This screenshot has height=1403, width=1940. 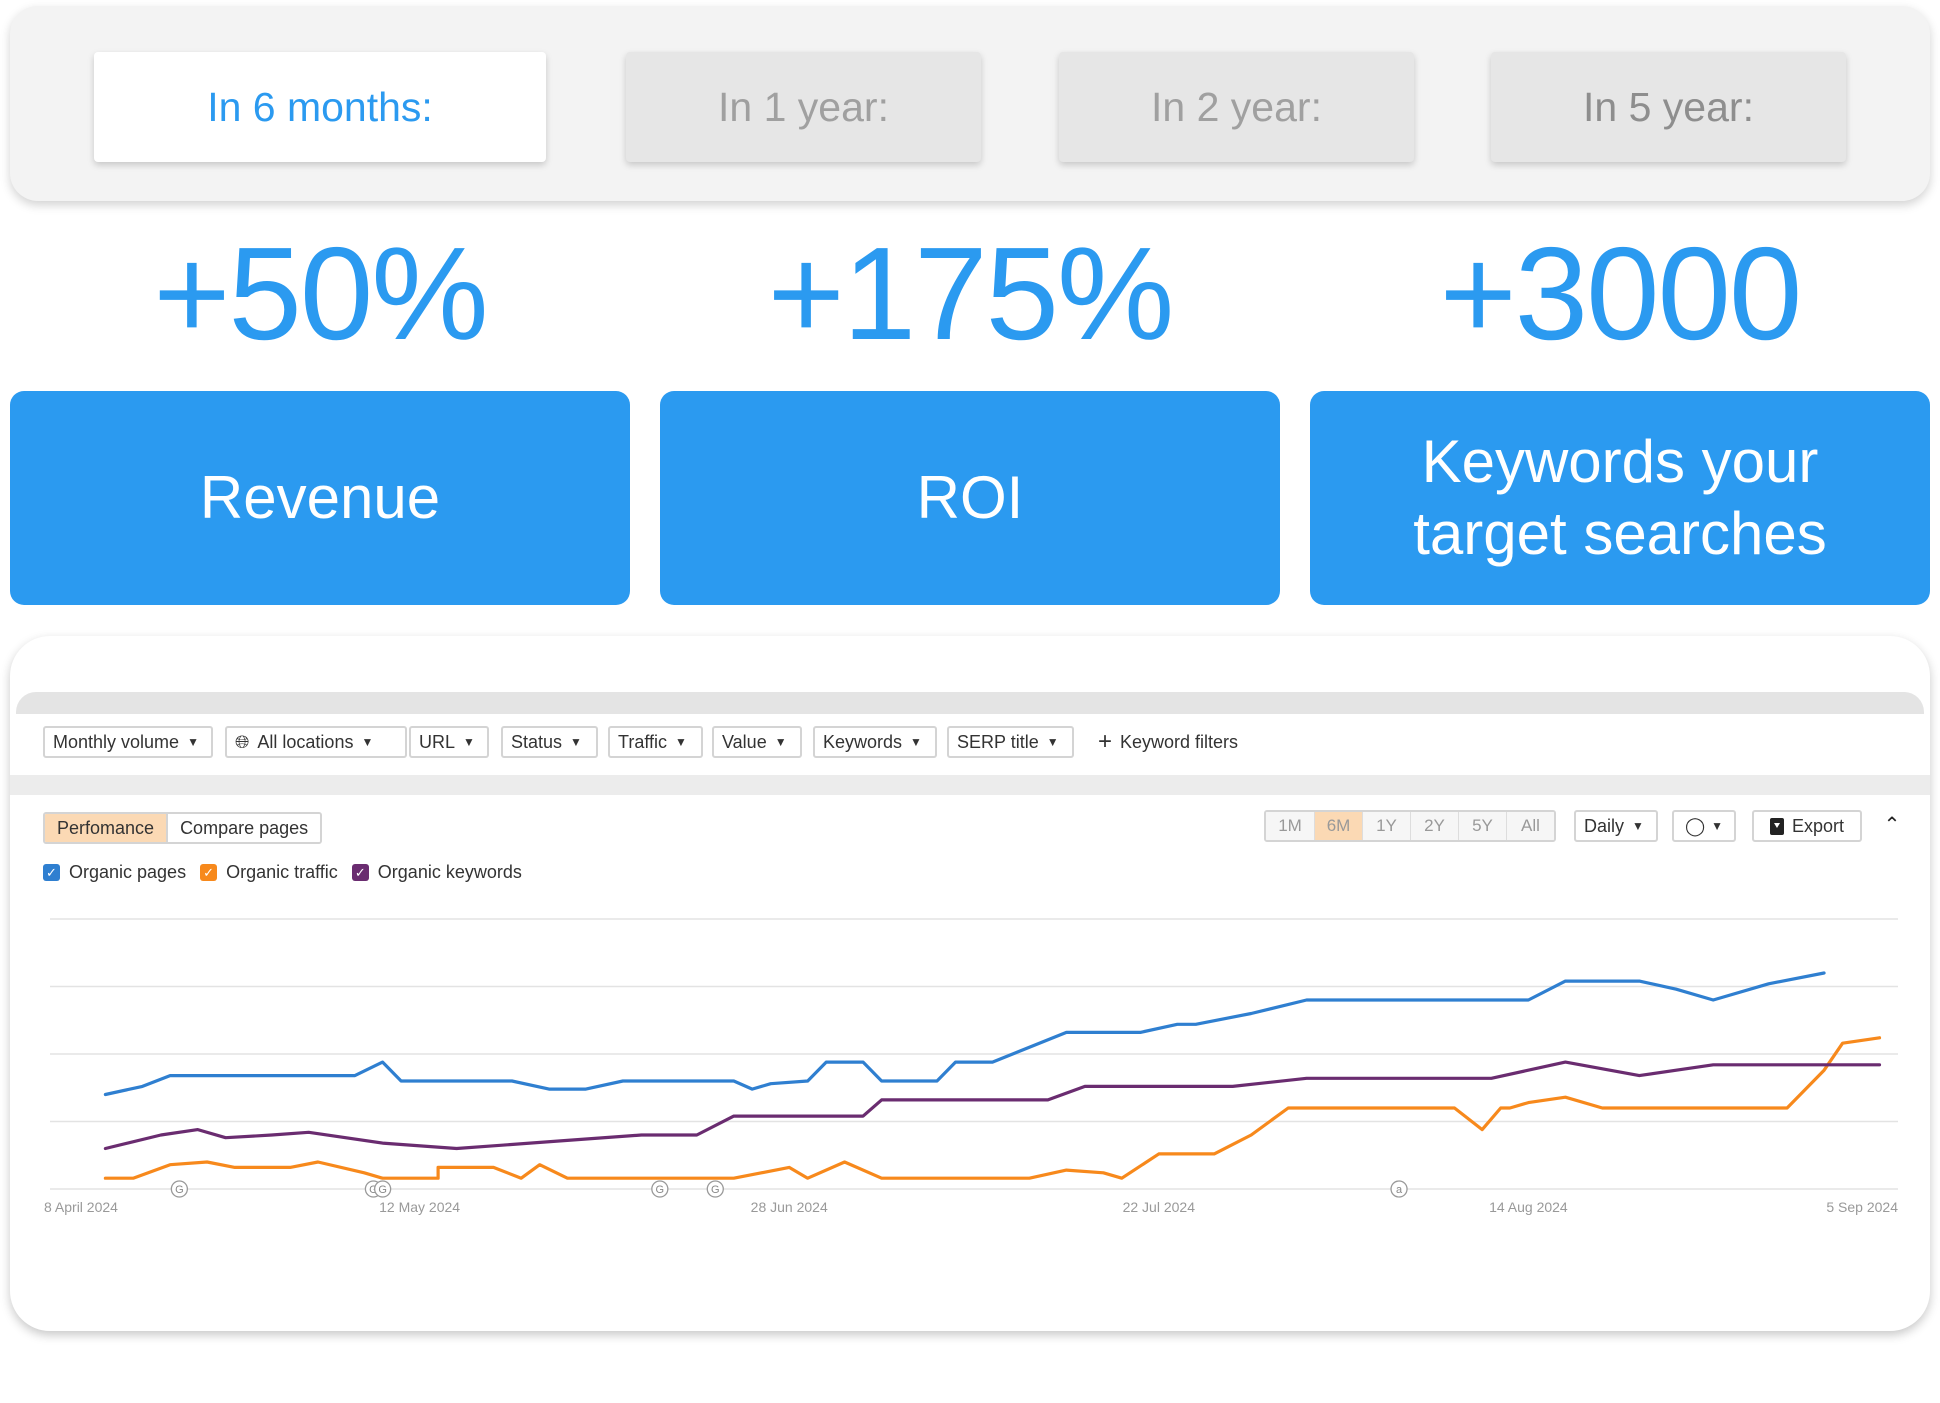 I want to click on keyword-filters-label: Keyword filters, so click(x=1179, y=741).